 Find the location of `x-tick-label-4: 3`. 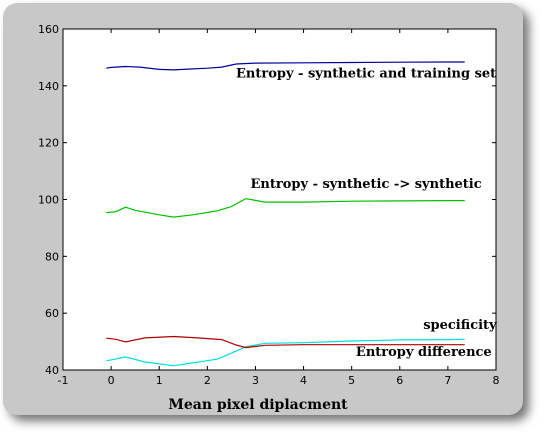

x-tick-label-4: 3 is located at coordinates (255, 380).